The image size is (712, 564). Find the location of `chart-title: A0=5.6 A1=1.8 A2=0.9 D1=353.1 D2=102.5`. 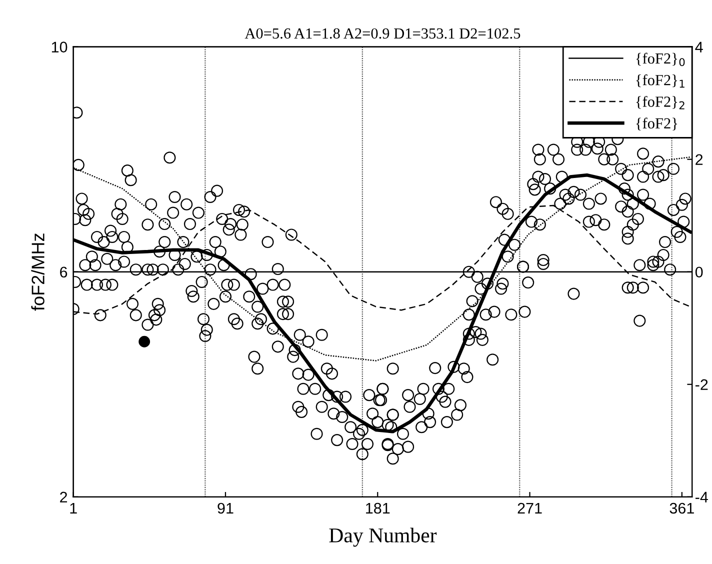

chart-title: A0=5.6 A1=1.8 A2=0.9 D1=353.1 D2=102.5 is located at coordinates (382, 33).